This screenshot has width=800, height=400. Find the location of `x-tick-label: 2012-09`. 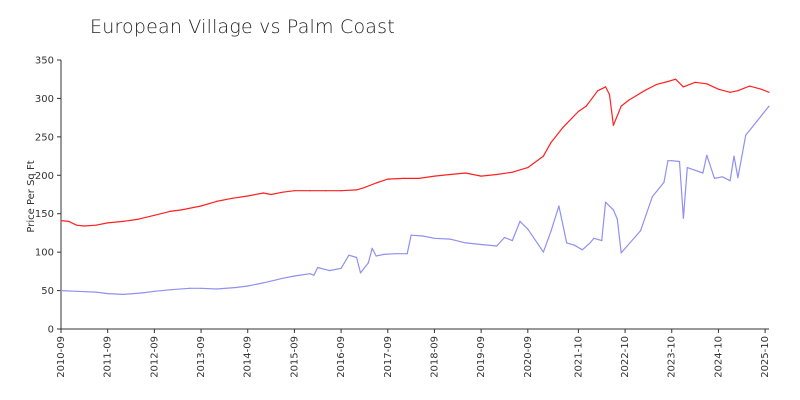

x-tick-label: 2012-09 is located at coordinates (154, 357).